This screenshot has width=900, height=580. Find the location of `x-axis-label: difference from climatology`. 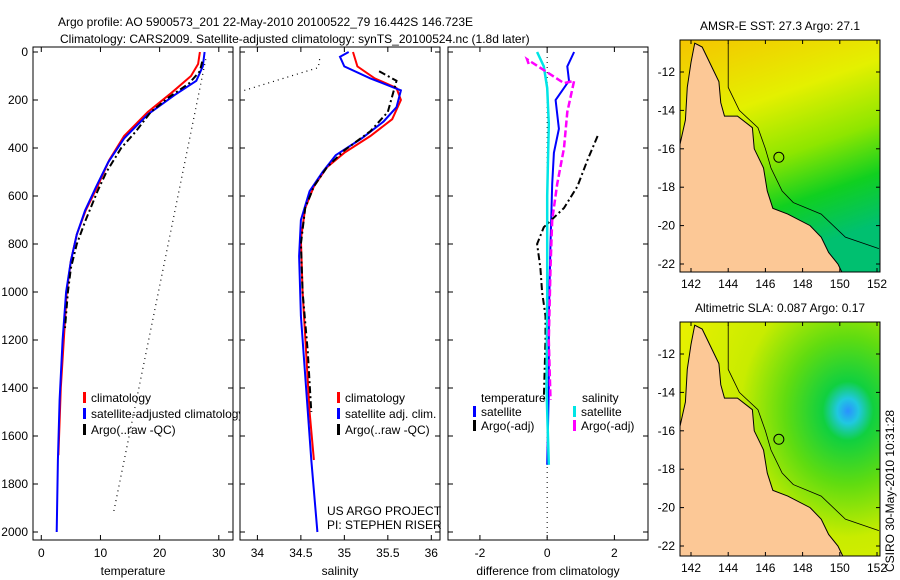

x-axis-label: difference from climatology is located at coordinates (547, 571).